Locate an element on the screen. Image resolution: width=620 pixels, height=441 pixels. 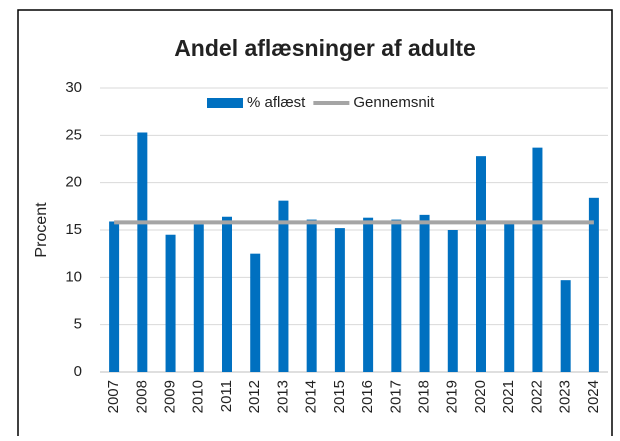
legend-label: Gennemsnit is located at coordinates (394, 102).